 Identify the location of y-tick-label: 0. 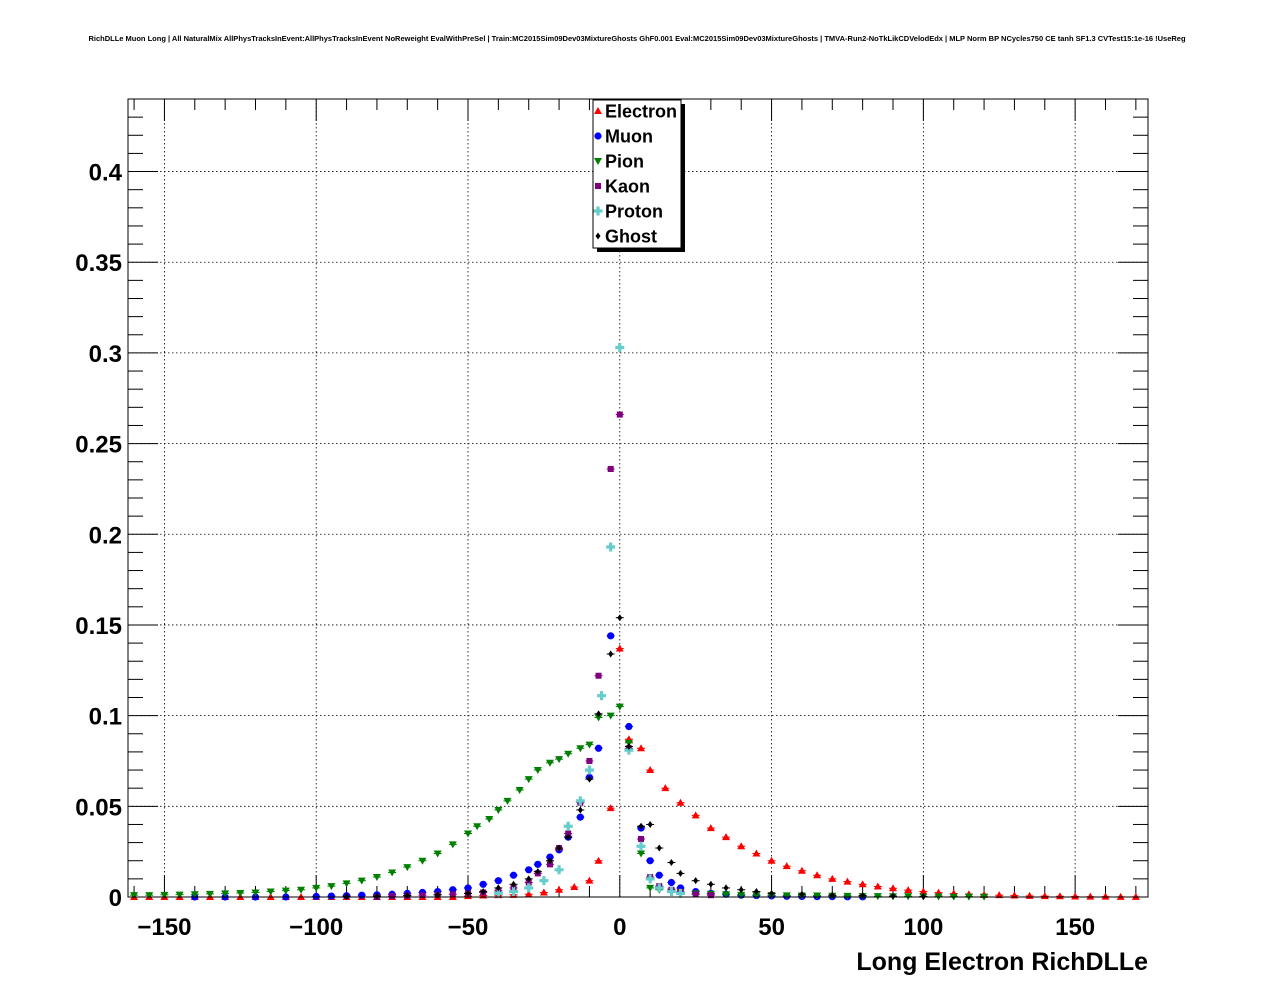
(115, 898).